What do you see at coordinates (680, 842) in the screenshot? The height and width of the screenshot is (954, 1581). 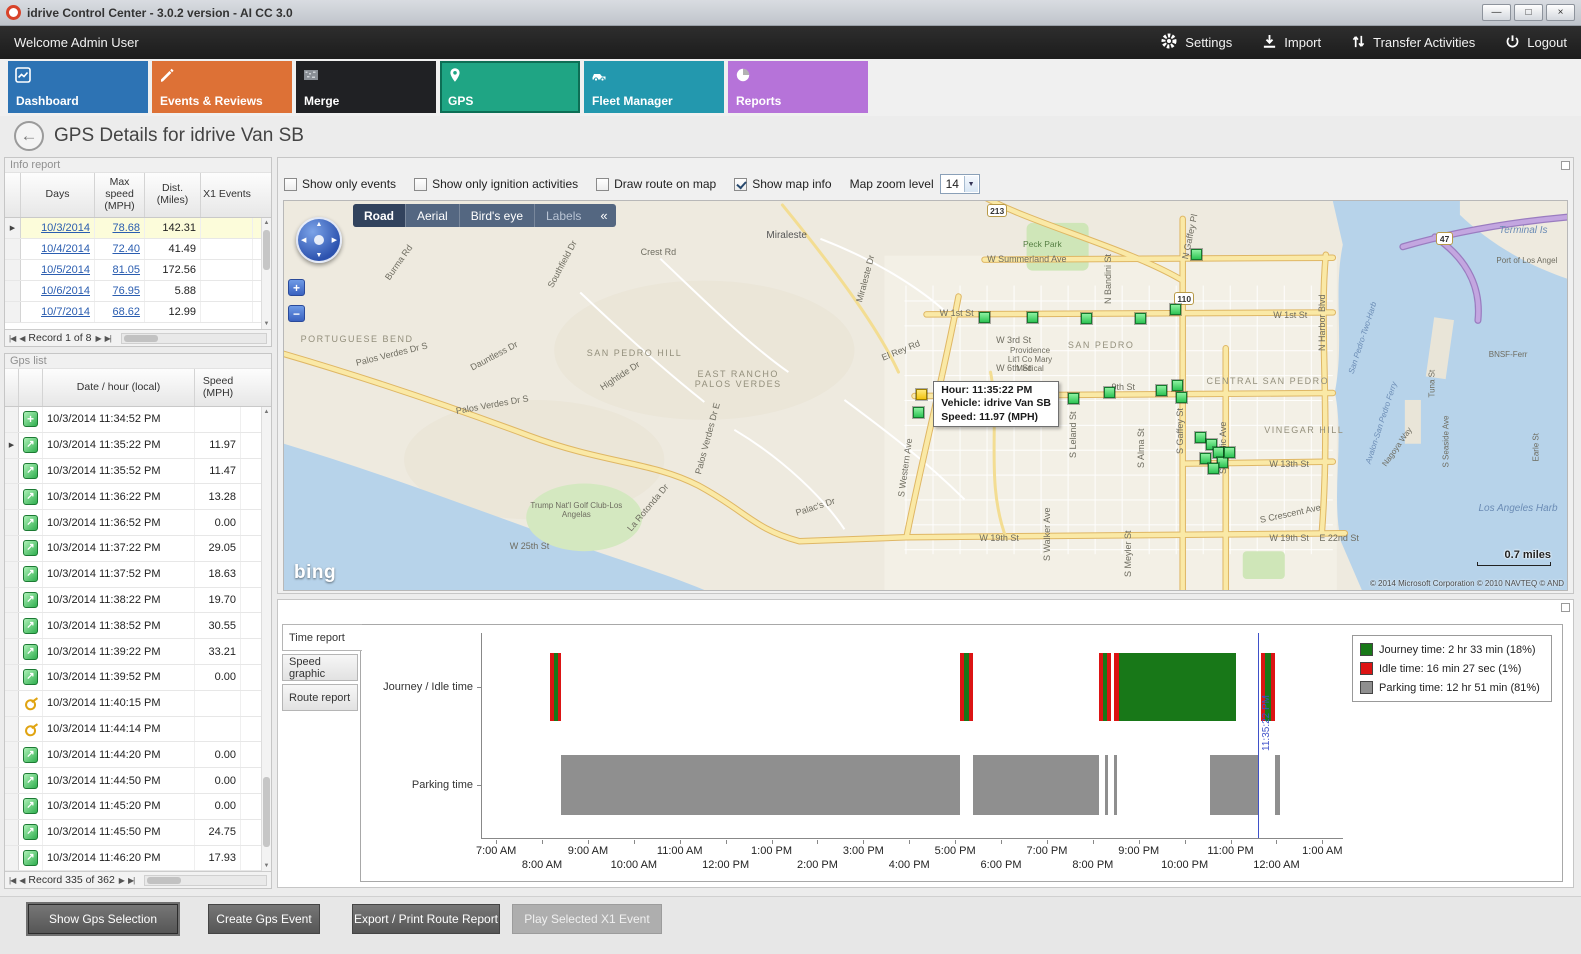 I see `axis-tick` at bounding box center [680, 842].